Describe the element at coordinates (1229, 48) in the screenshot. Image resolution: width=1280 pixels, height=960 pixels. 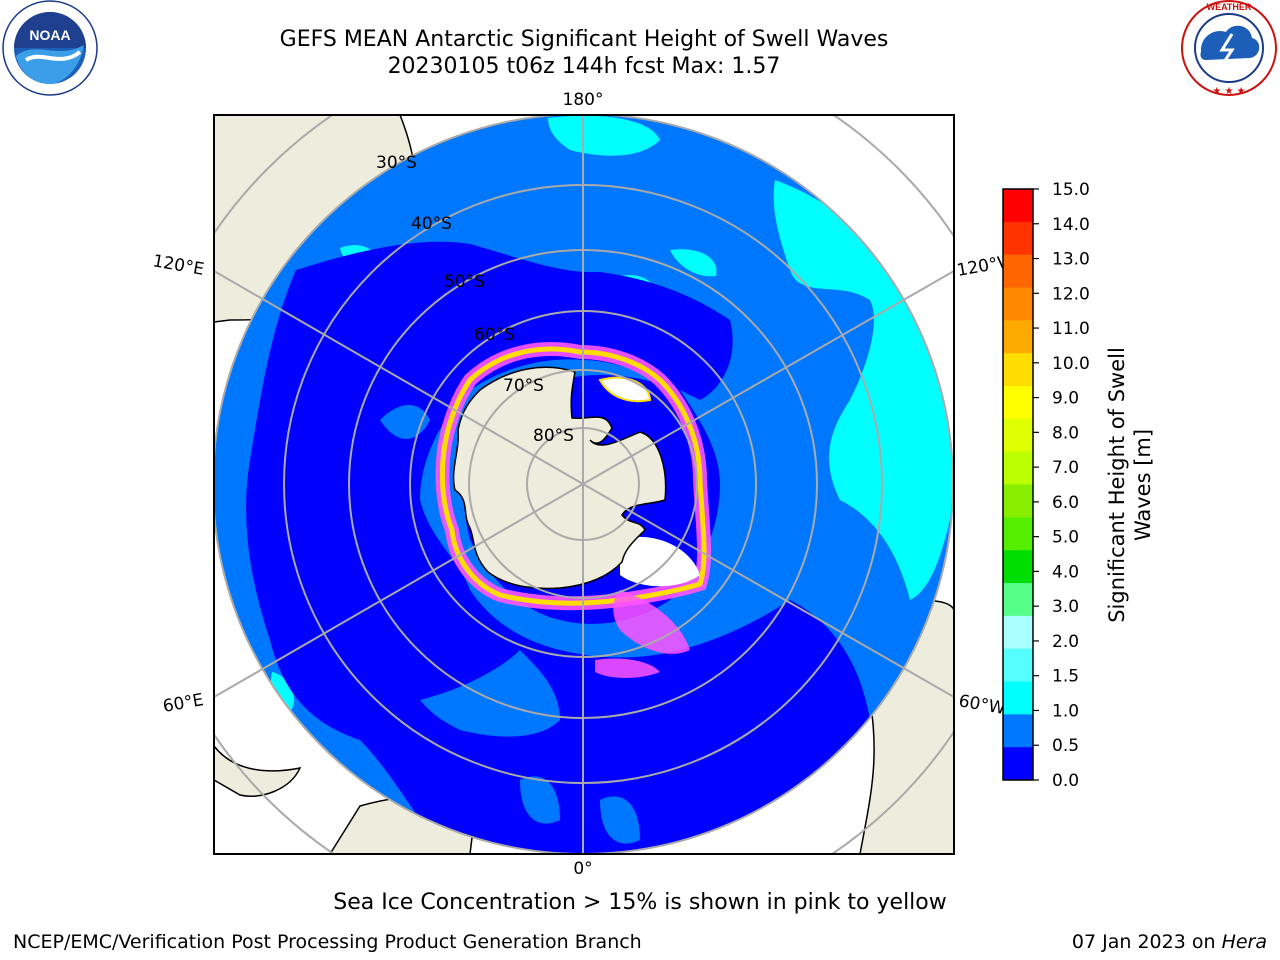
I see `nws-logo: WEATHER ★ ★ ★` at that location.